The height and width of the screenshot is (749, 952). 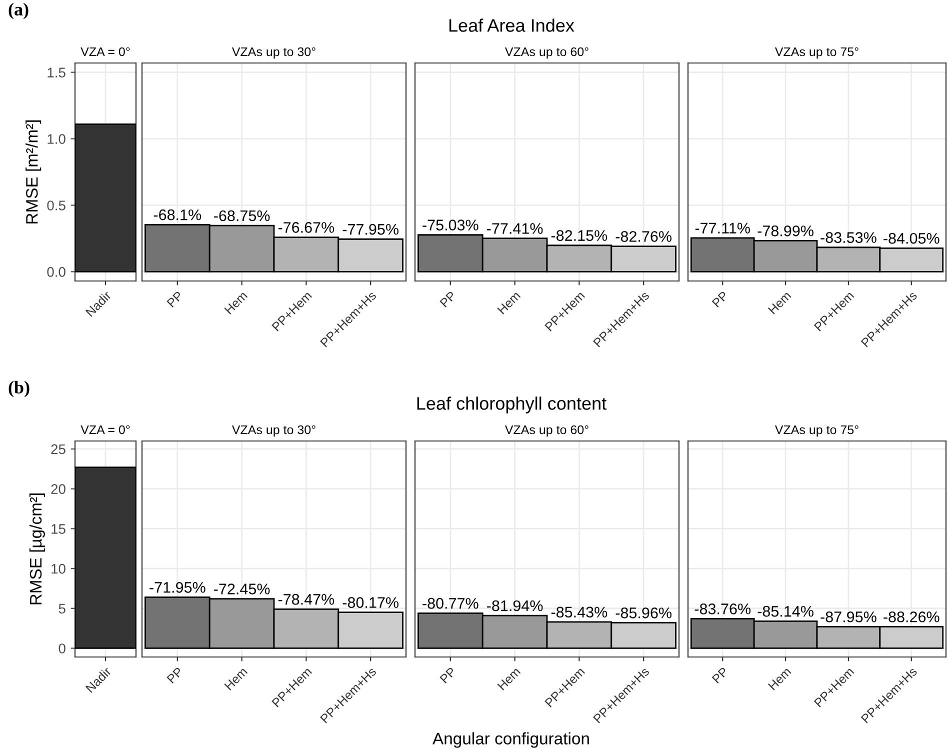 What do you see at coordinates (306, 599) in the screenshot?
I see `annotation: -78.47%` at bounding box center [306, 599].